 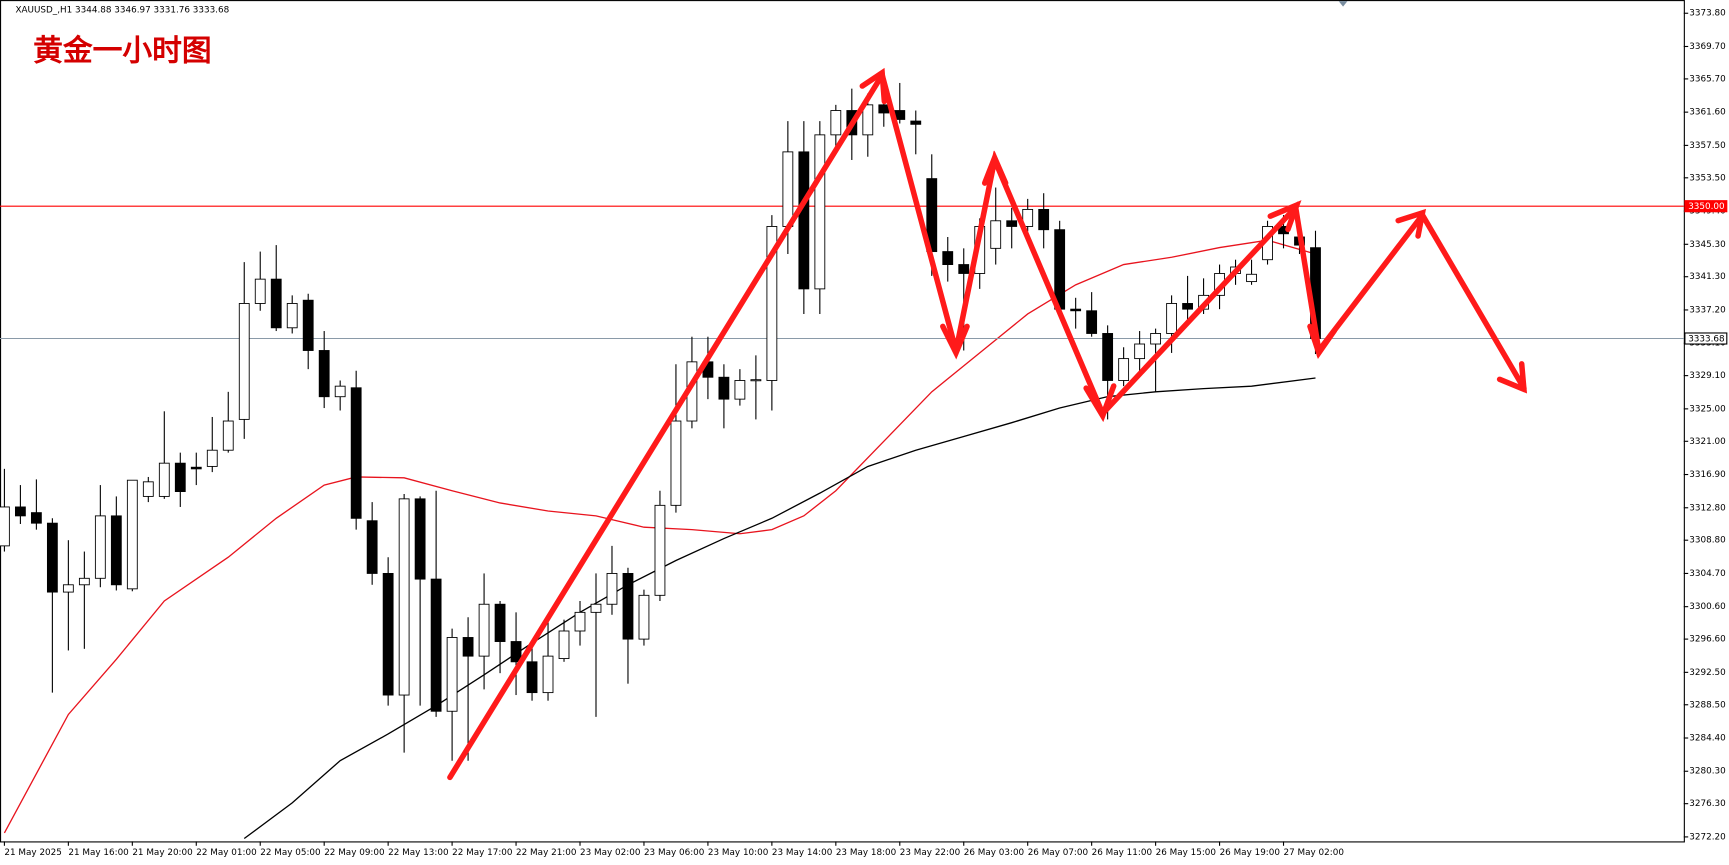 What do you see at coordinates (1707, 475) in the screenshot?
I see `y-tick-label: 3316.90` at bounding box center [1707, 475].